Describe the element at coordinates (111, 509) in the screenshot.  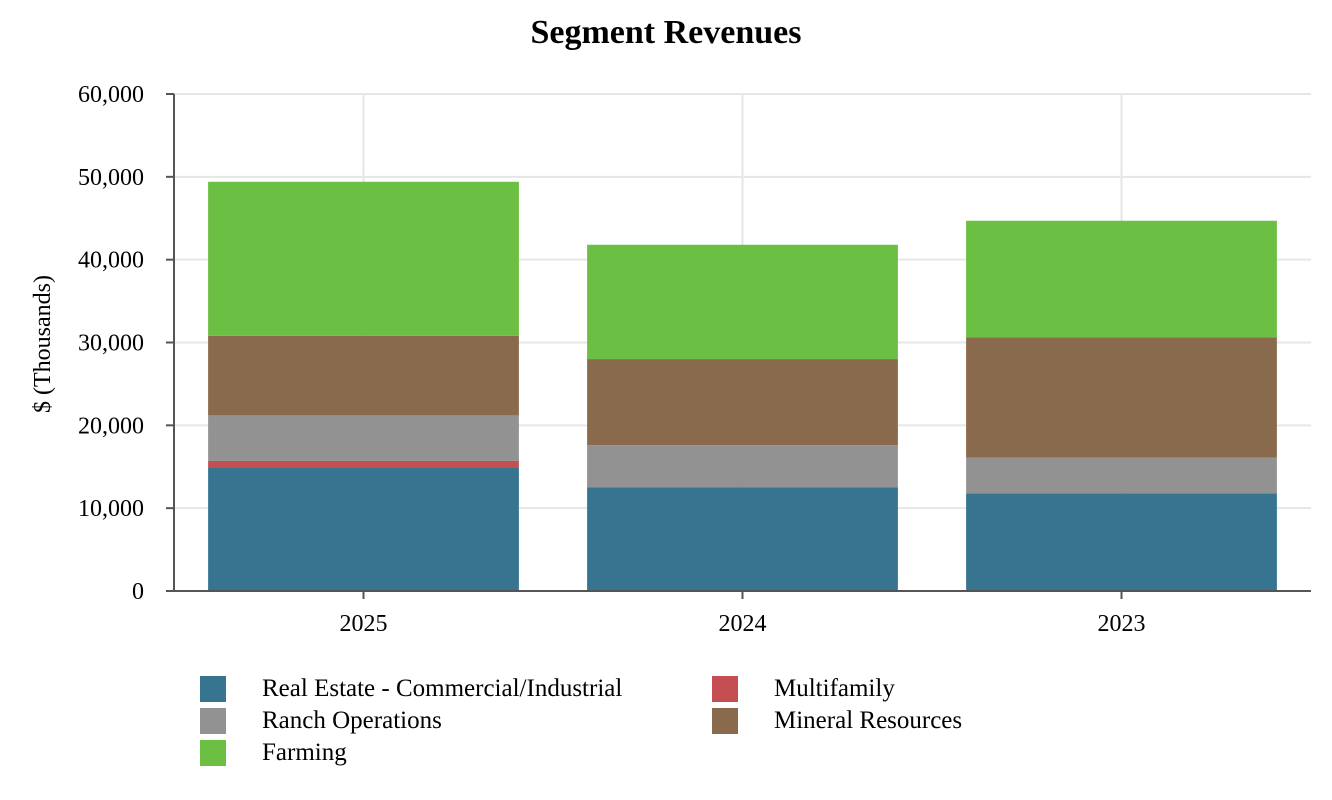
I see `y-tick-label: 10,000` at that location.